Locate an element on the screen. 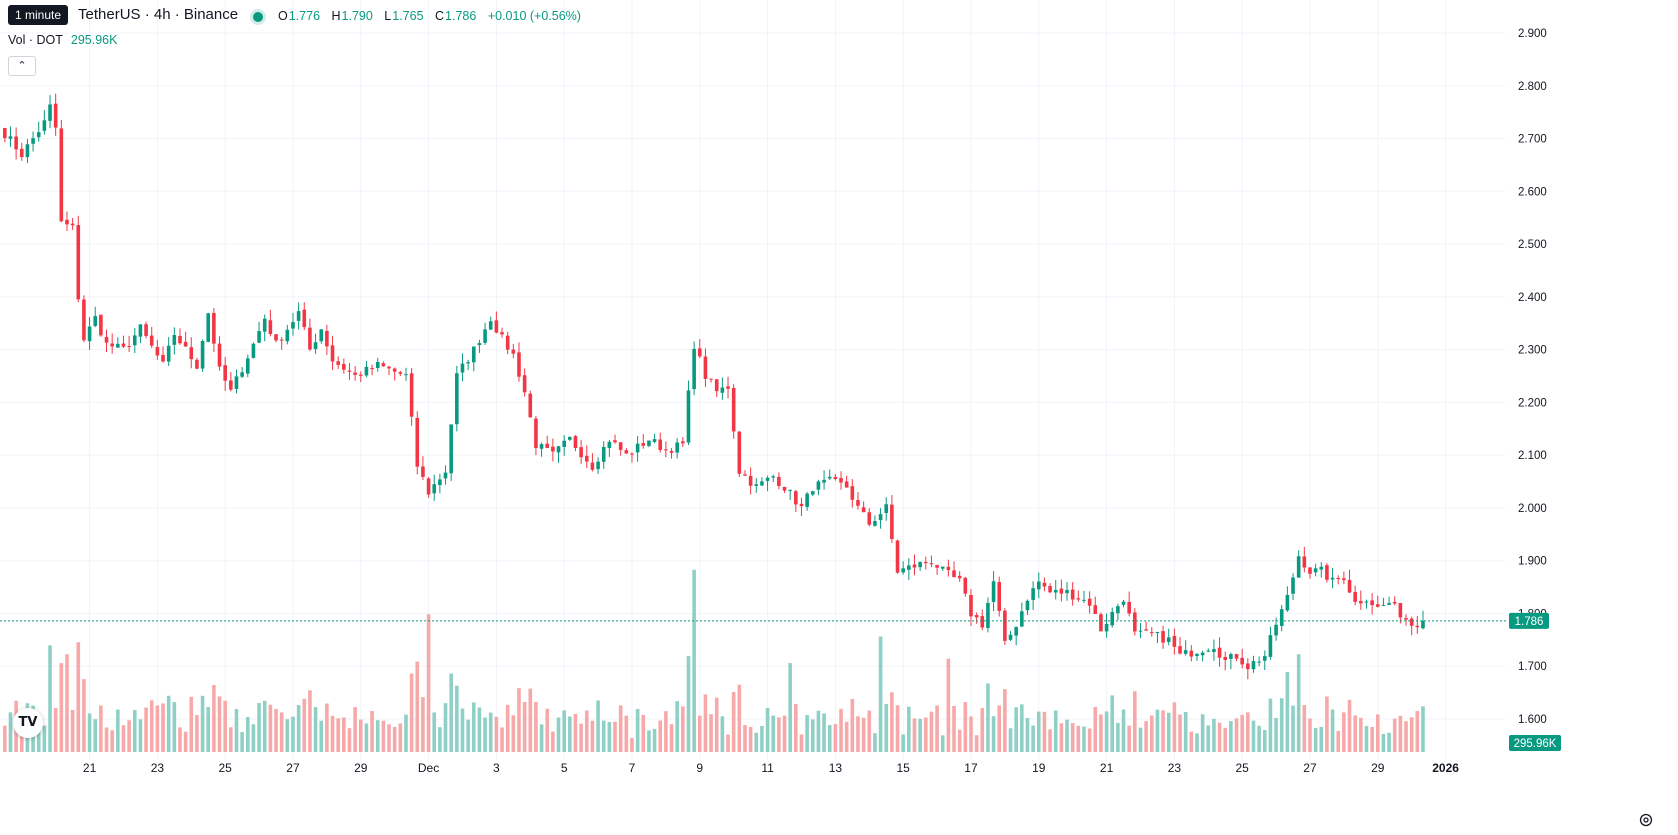 This screenshot has height=835, width=1678. gear-icon is located at coordinates (1646, 820).